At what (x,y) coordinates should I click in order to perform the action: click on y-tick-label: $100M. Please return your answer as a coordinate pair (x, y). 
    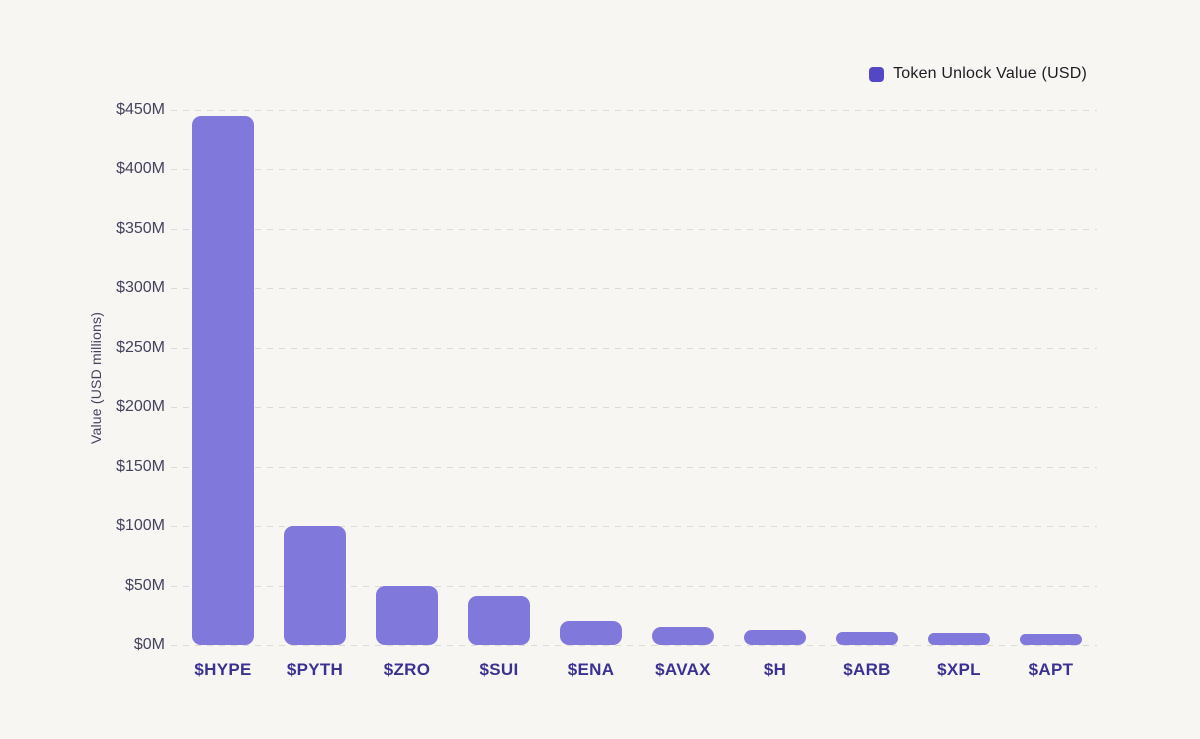
    Looking at the image, I should click on (140, 526).